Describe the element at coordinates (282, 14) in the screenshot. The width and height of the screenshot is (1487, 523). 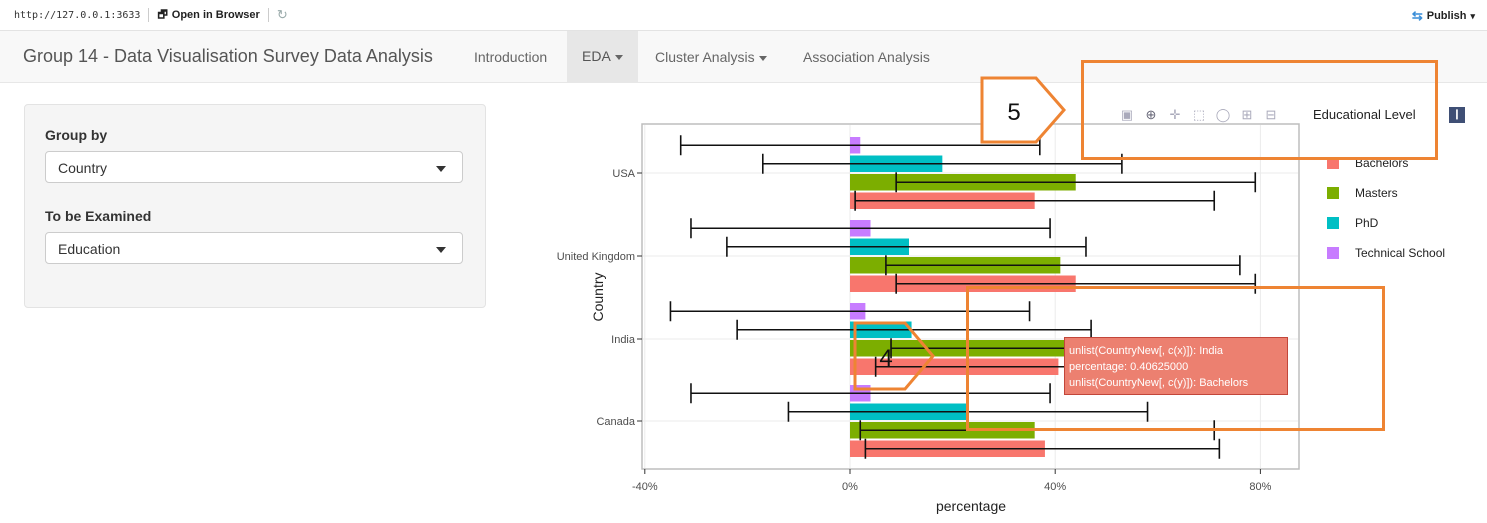
I see `refresh-icon: ↻` at that location.